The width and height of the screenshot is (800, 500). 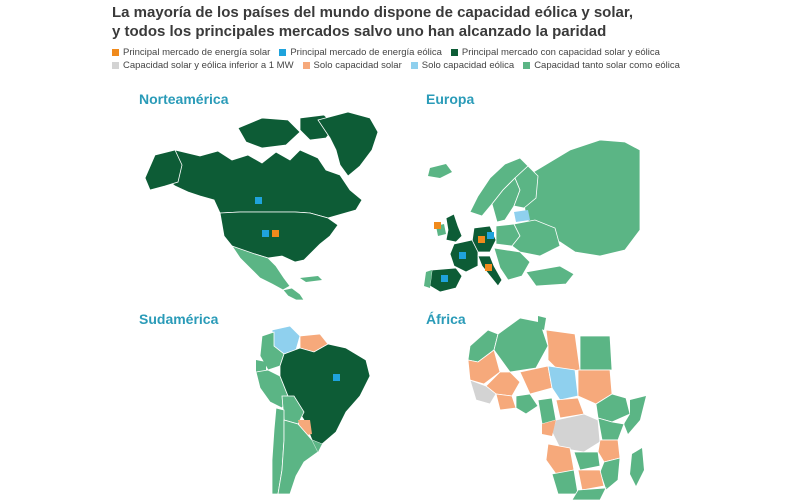 What do you see at coordinates (589, 493) in the screenshot?
I see `country-south-africa` at bounding box center [589, 493].